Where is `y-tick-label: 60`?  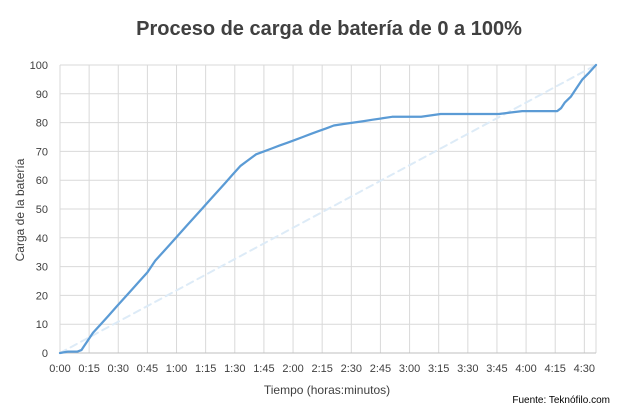
y-tick-label: 60 is located at coordinates (42, 181).